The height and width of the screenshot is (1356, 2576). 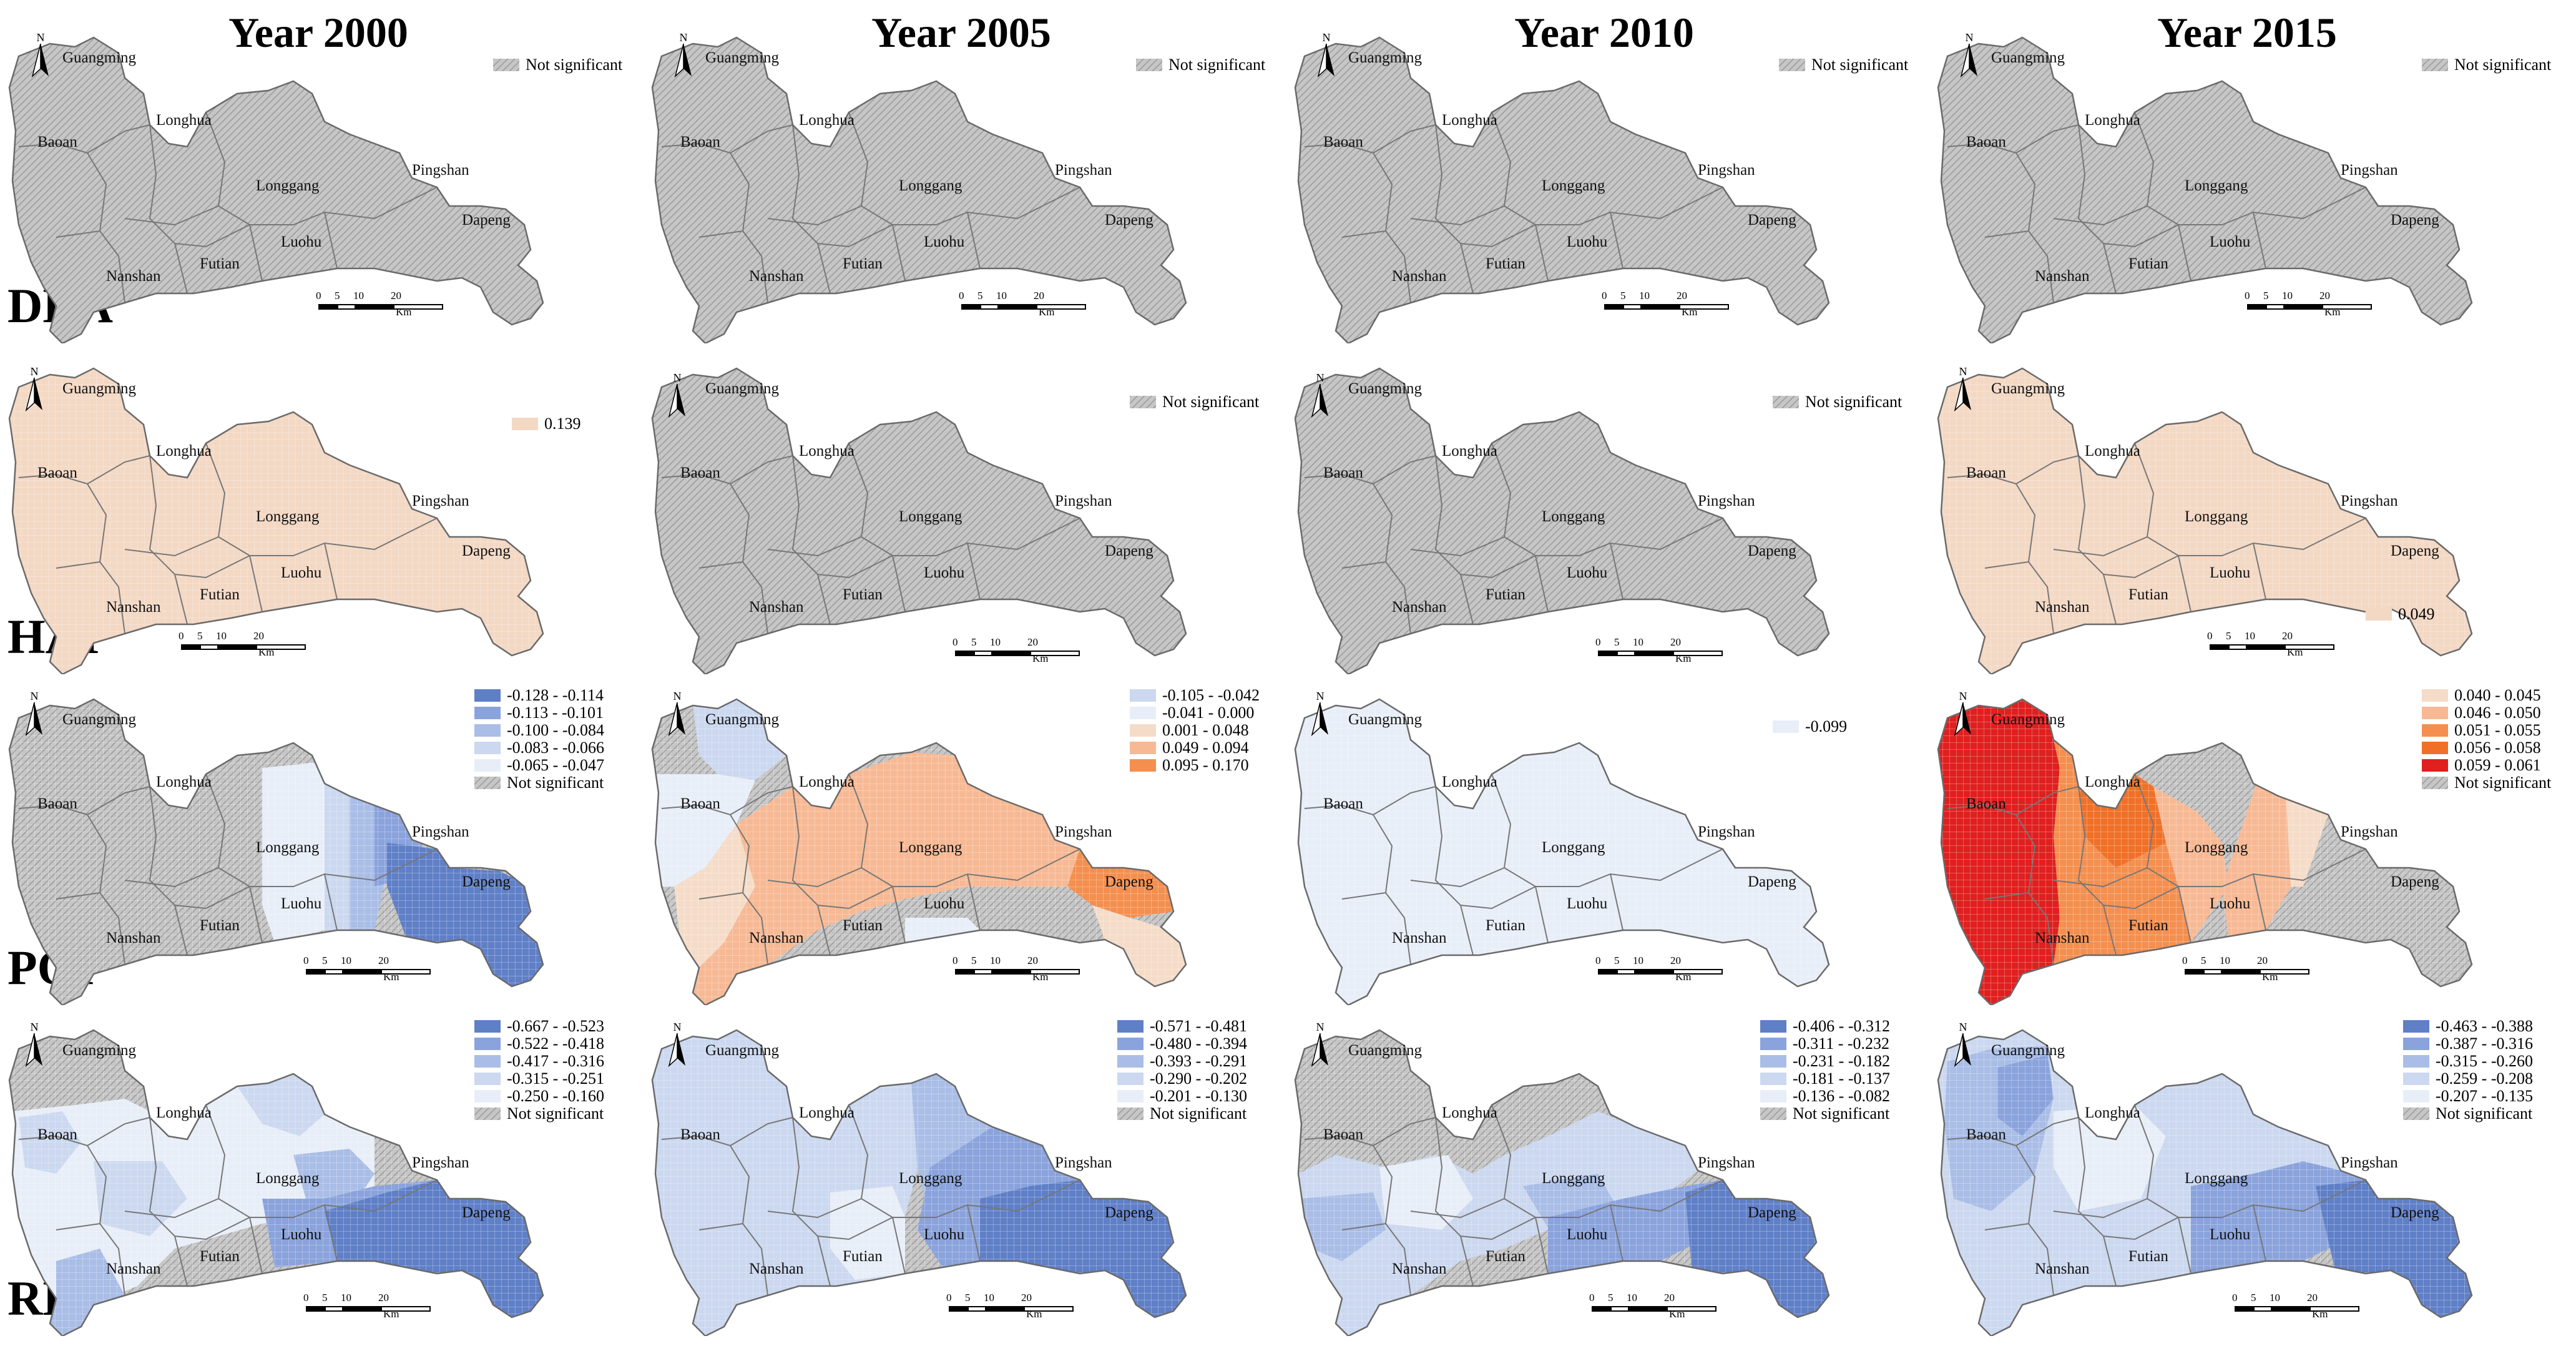 I want to click on legend-label: -0.083 - -0.066, so click(x=555, y=748).